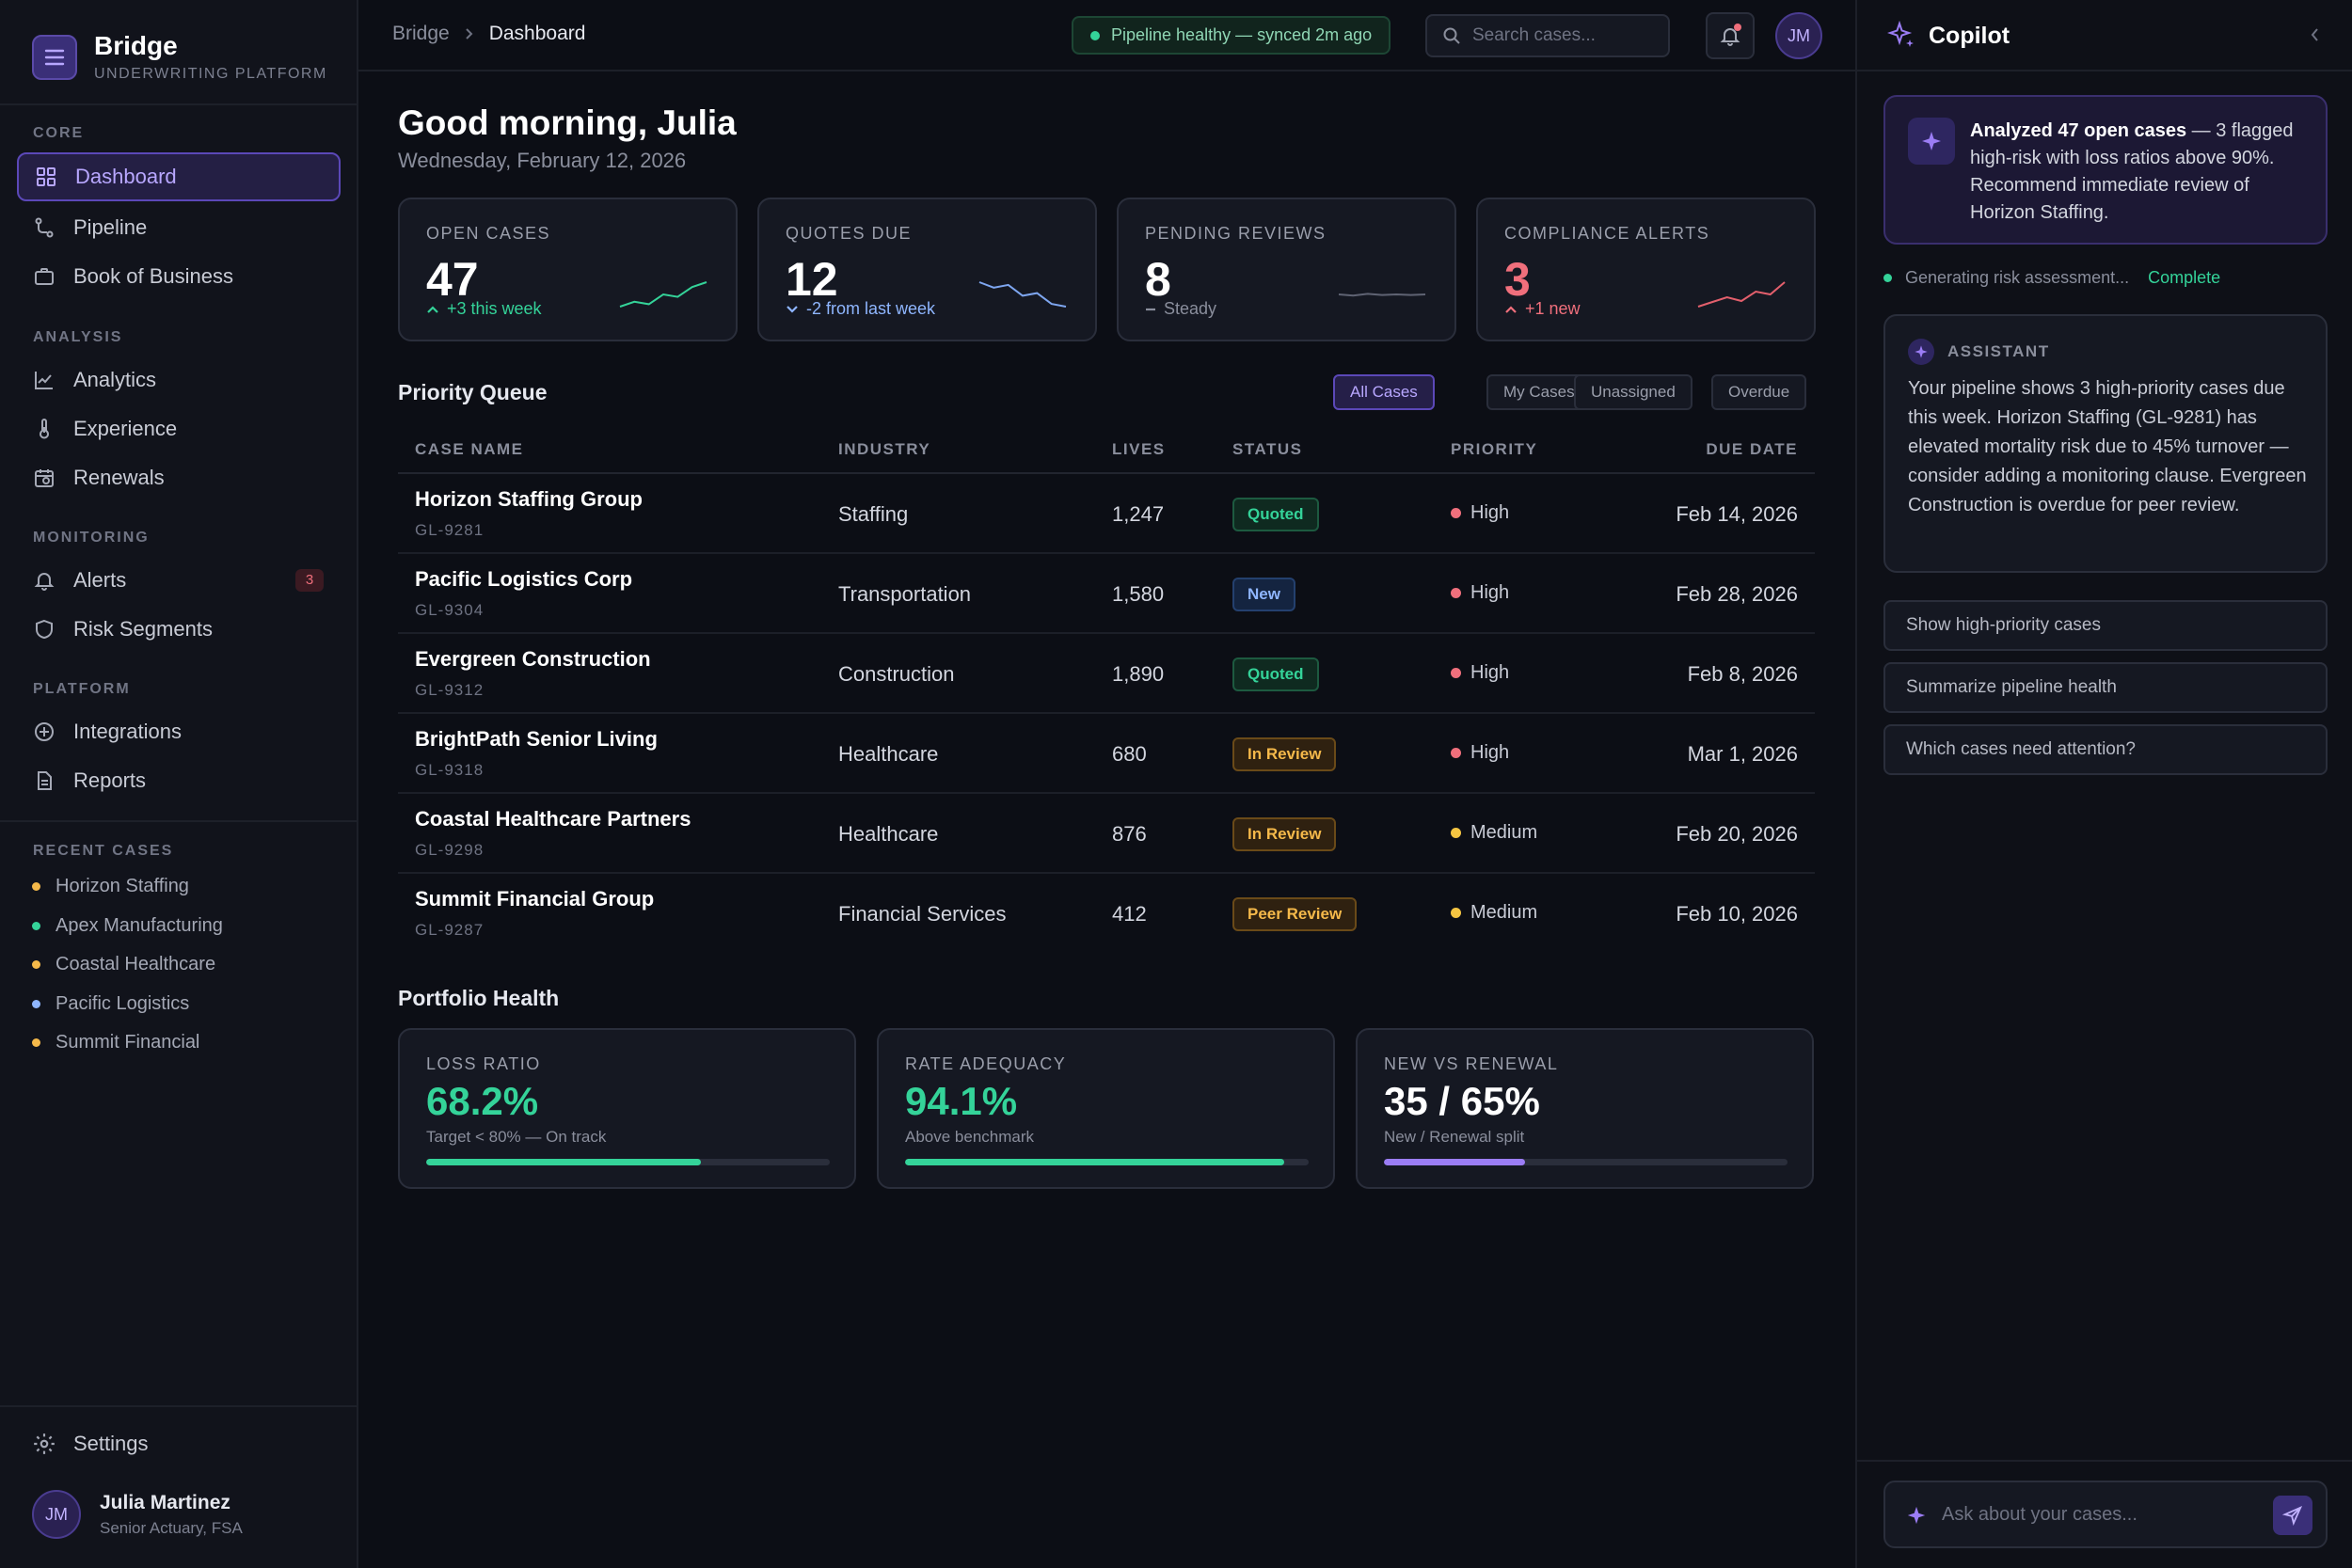  I want to click on recent-case-item: Horizon Staffing, so click(110, 886).